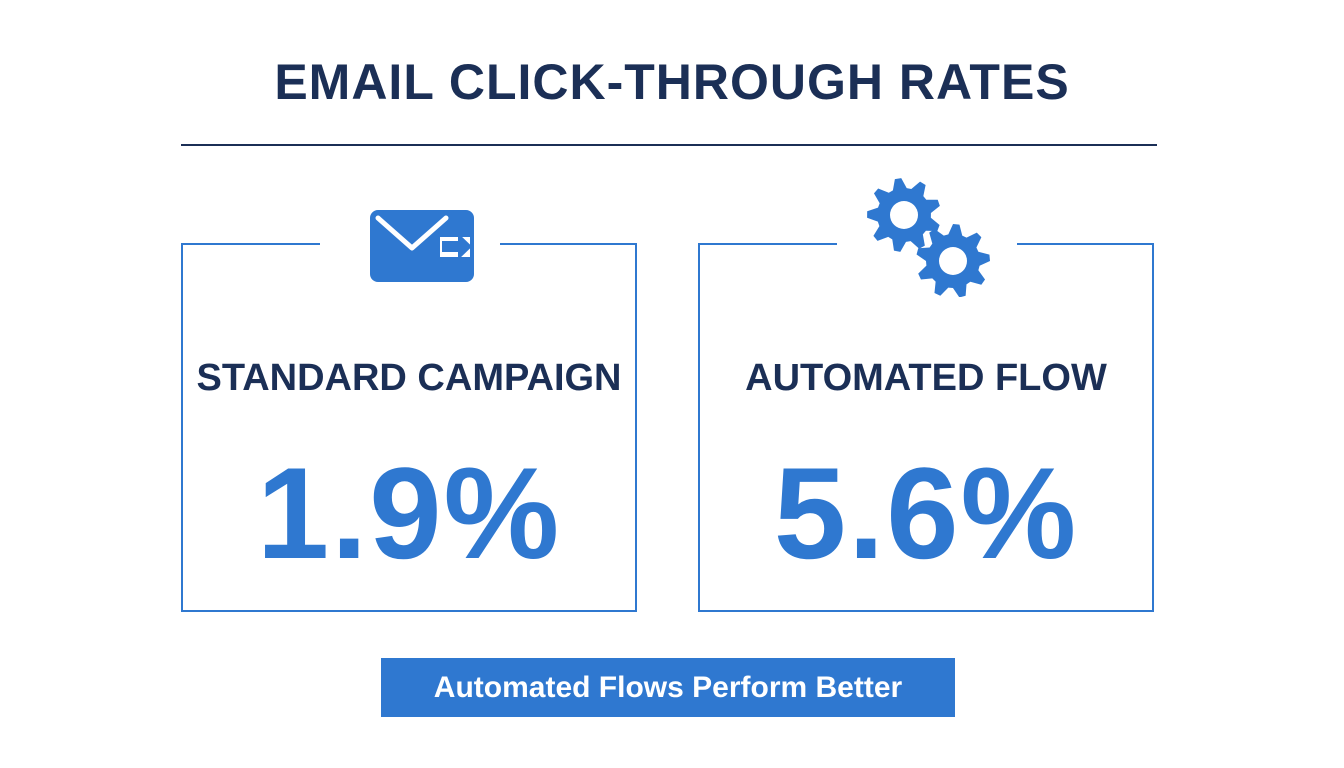 This screenshot has height=768, width=1344. Describe the element at coordinates (409, 513) in the screenshot. I see `standard-campaign-rate: 1.9%` at that location.